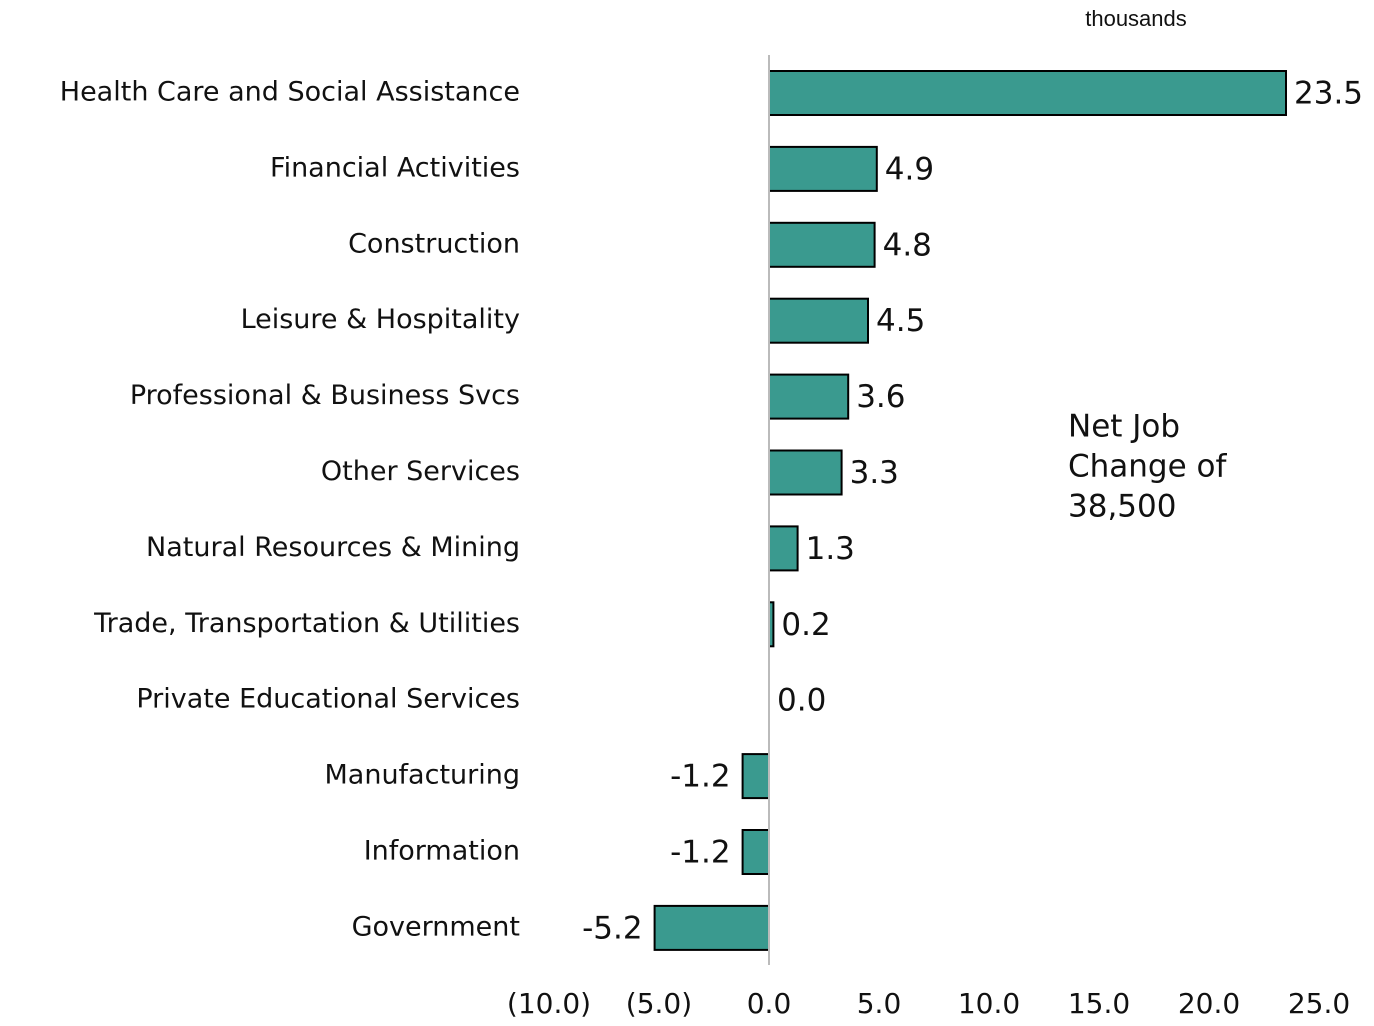 Image resolution: width=1374 pixels, height=1026 pixels. I want to click on x-tick-label: 0.0, so click(769, 1003).